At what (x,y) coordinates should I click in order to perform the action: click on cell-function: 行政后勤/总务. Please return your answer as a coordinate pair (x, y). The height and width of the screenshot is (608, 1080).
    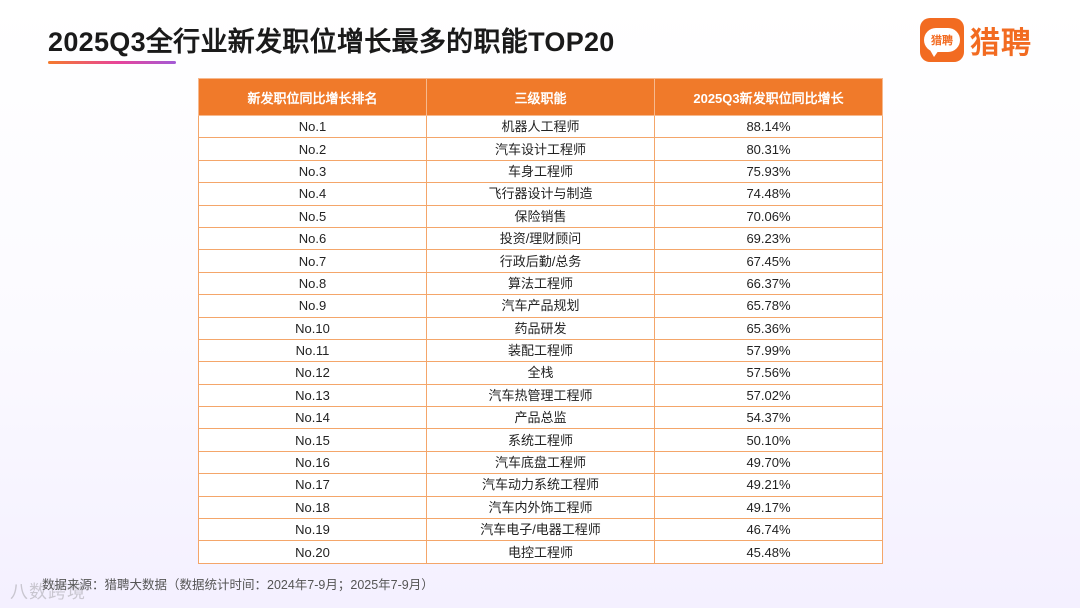
    Looking at the image, I should click on (540, 261).